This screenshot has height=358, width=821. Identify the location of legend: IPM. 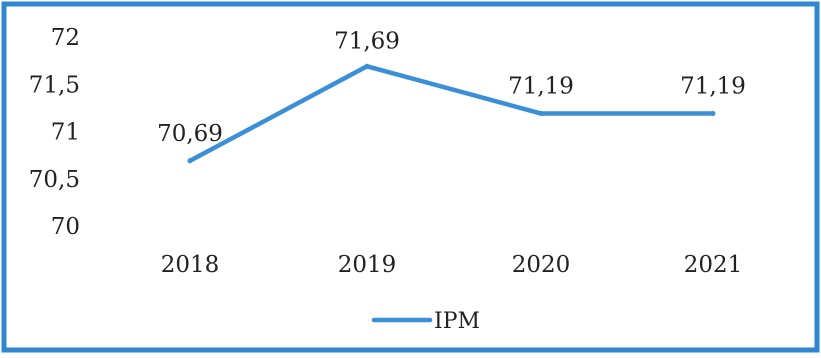
(425, 321).